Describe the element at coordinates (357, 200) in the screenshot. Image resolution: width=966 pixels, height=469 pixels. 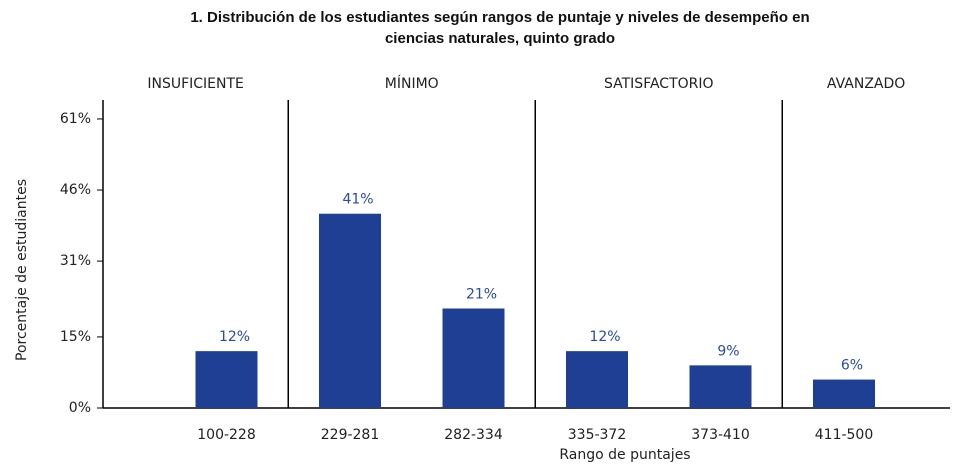
I see `value-label: 41%` at that location.